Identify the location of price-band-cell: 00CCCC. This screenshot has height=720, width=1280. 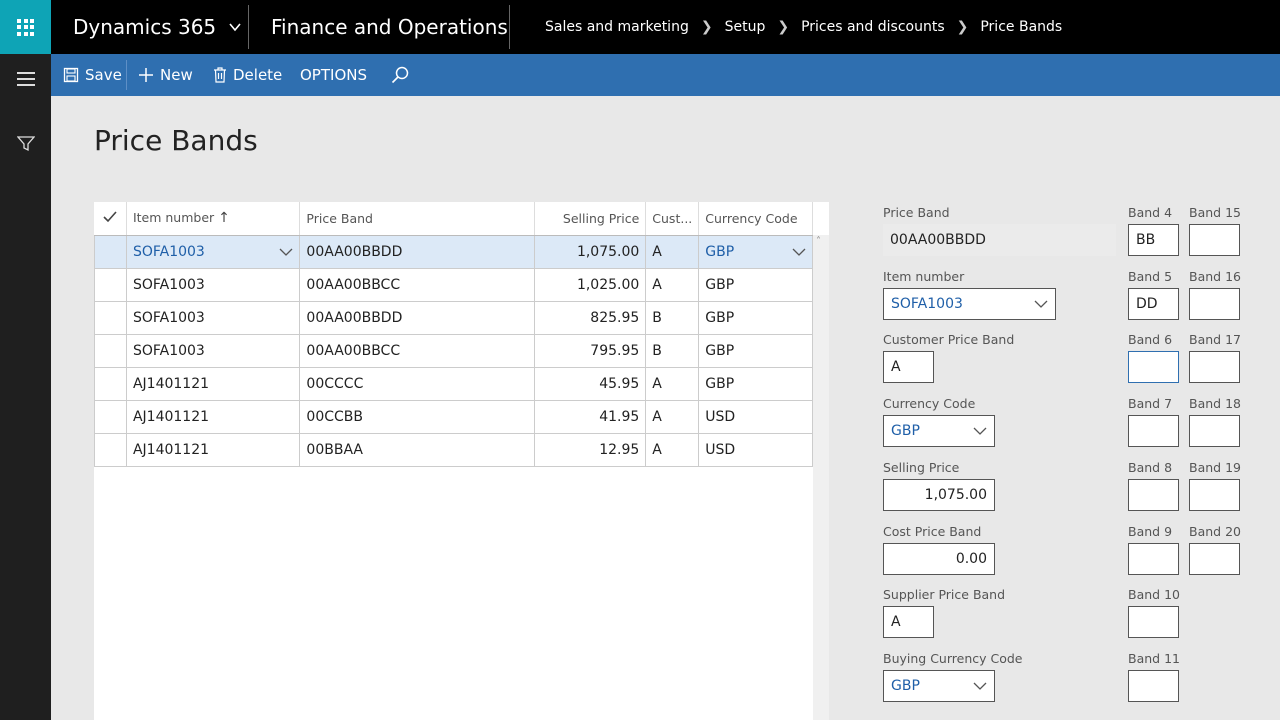
(417, 383).